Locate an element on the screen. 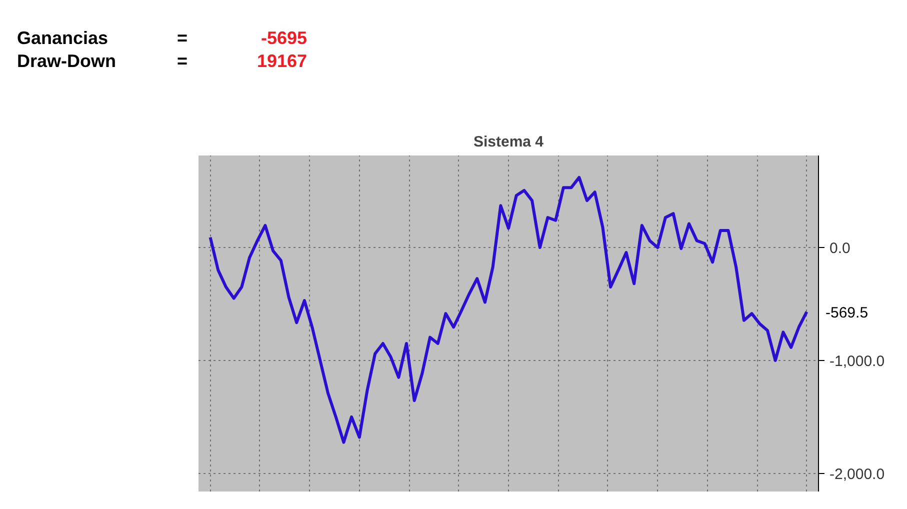 Image resolution: width=907 pixels, height=509 pixels. text: -569.5 is located at coordinates (847, 313).